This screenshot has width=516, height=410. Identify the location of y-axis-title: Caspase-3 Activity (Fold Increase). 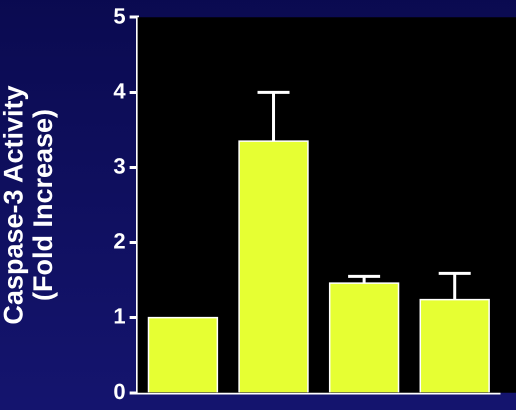
(29, 205).